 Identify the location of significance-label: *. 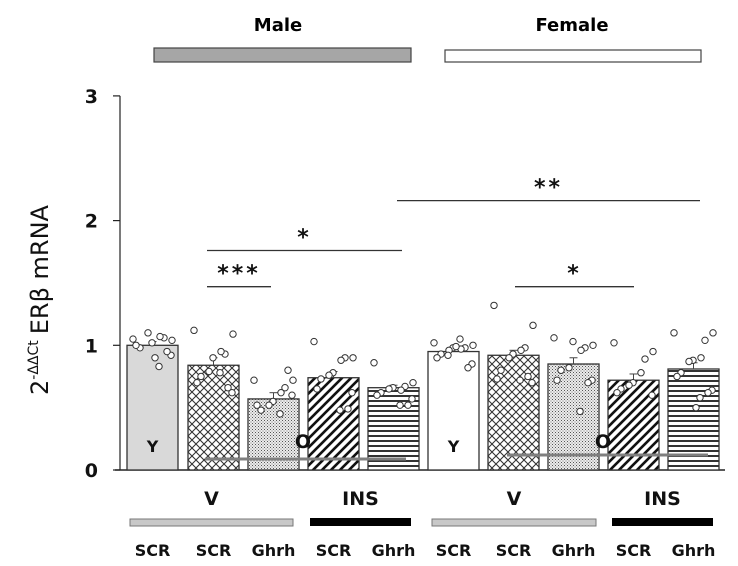
(304, 238).